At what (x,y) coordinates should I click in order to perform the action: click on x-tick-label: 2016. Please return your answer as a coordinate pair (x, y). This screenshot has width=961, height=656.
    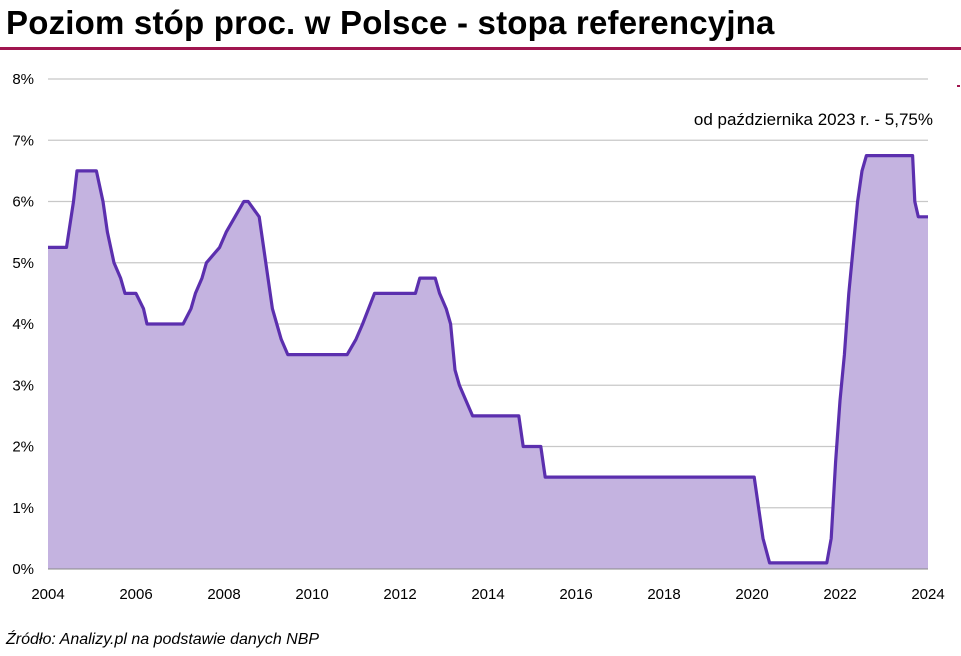
    Looking at the image, I should click on (575, 594).